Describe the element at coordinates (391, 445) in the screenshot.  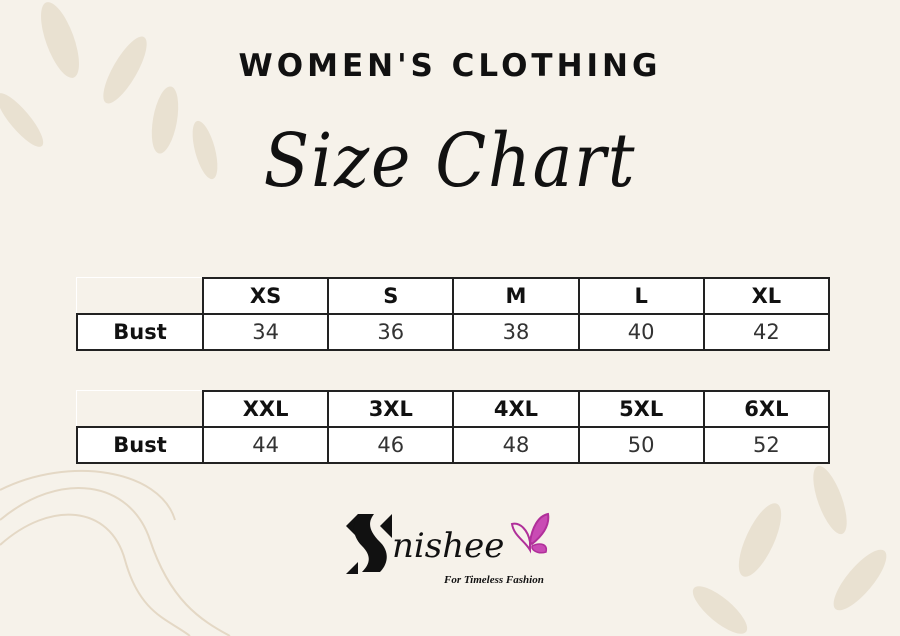
I see `bust-value: 46` at that location.